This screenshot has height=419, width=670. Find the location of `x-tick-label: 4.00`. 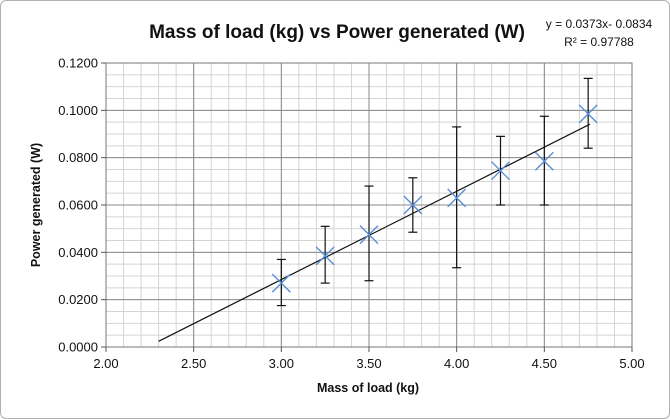

x-tick-label: 4.00 is located at coordinates (456, 363).